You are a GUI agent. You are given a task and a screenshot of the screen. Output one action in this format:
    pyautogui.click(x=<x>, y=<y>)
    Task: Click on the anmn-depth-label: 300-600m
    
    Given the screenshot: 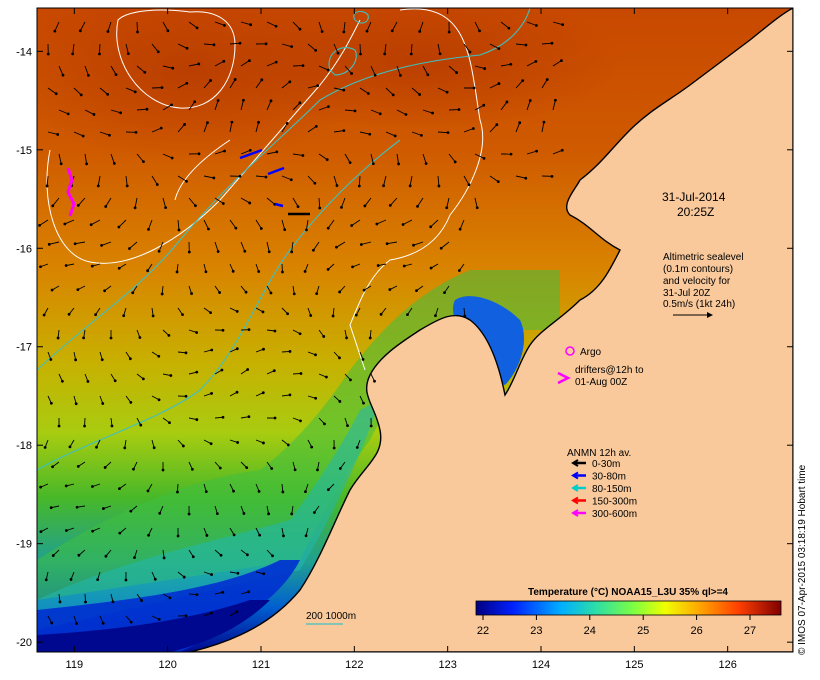 What is the action you would take?
    pyautogui.click(x=614, y=514)
    